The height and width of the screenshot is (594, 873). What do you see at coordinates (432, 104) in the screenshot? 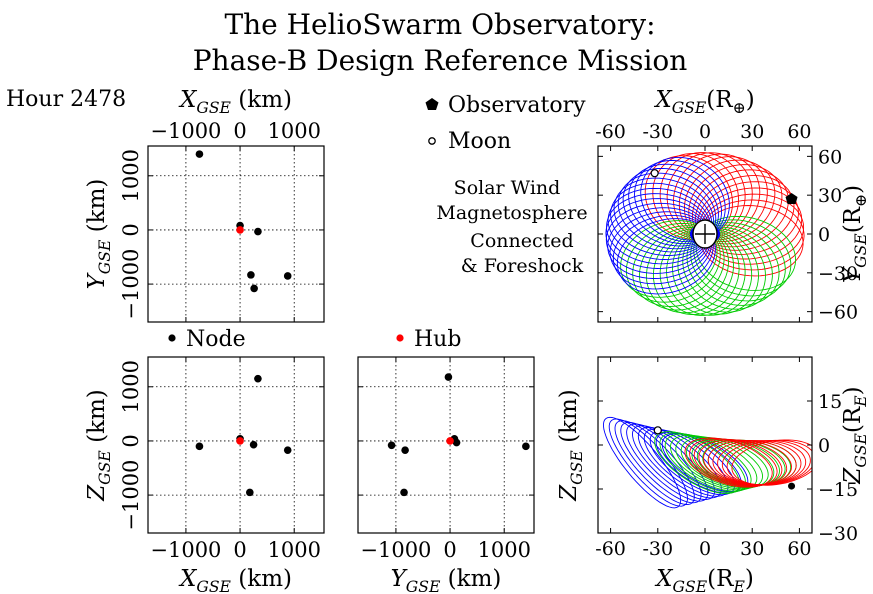
I see `observatory-legend-marker` at bounding box center [432, 104].